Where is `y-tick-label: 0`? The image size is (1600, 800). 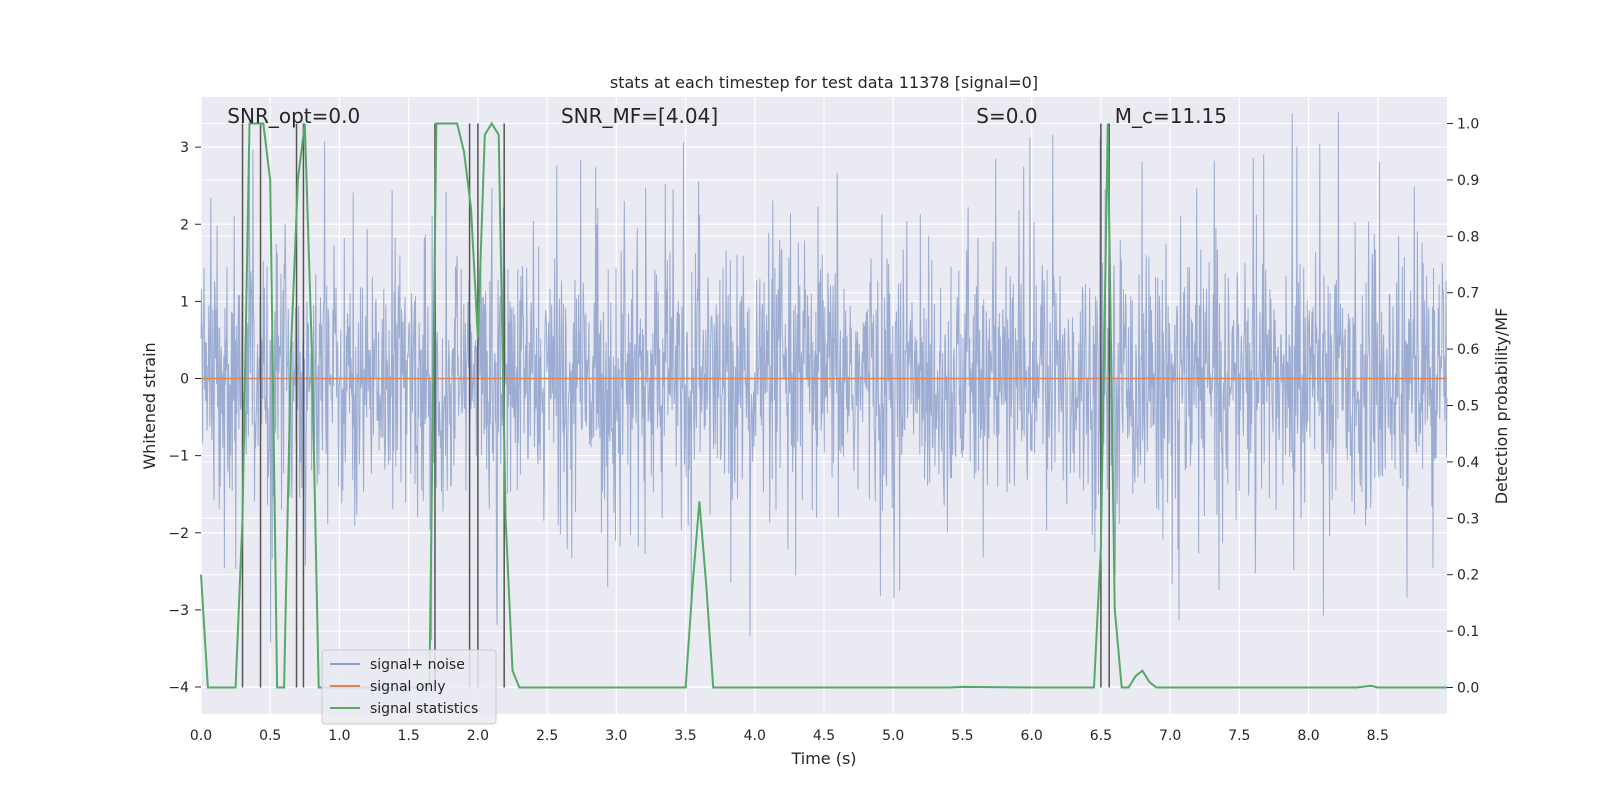 y-tick-label: 0 is located at coordinates (184, 380).